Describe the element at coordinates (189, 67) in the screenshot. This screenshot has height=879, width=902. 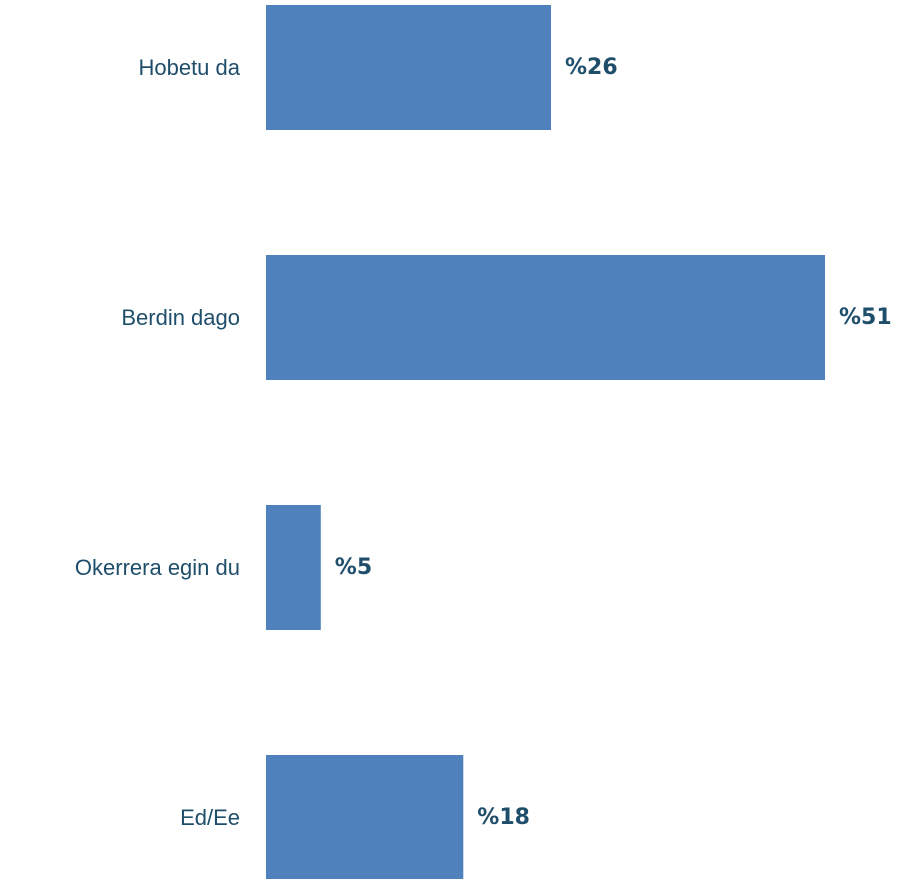
I see `category-label-hobetu-da: Hobetu da` at that location.